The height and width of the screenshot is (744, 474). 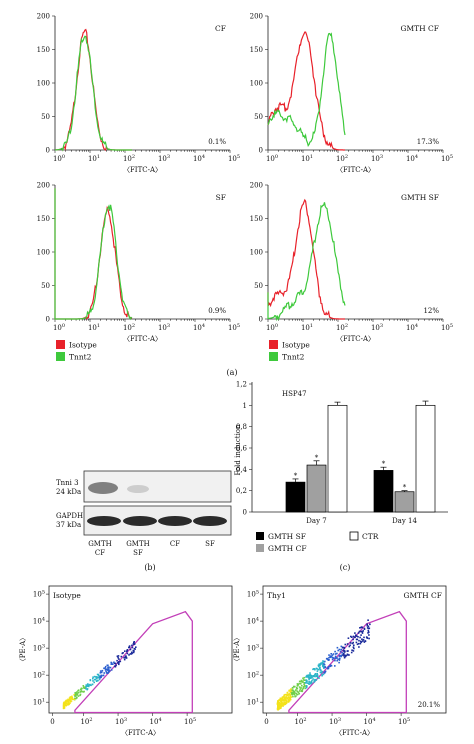 I want to click on band-tnni3-gmth-cf, so click(x=103, y=488).